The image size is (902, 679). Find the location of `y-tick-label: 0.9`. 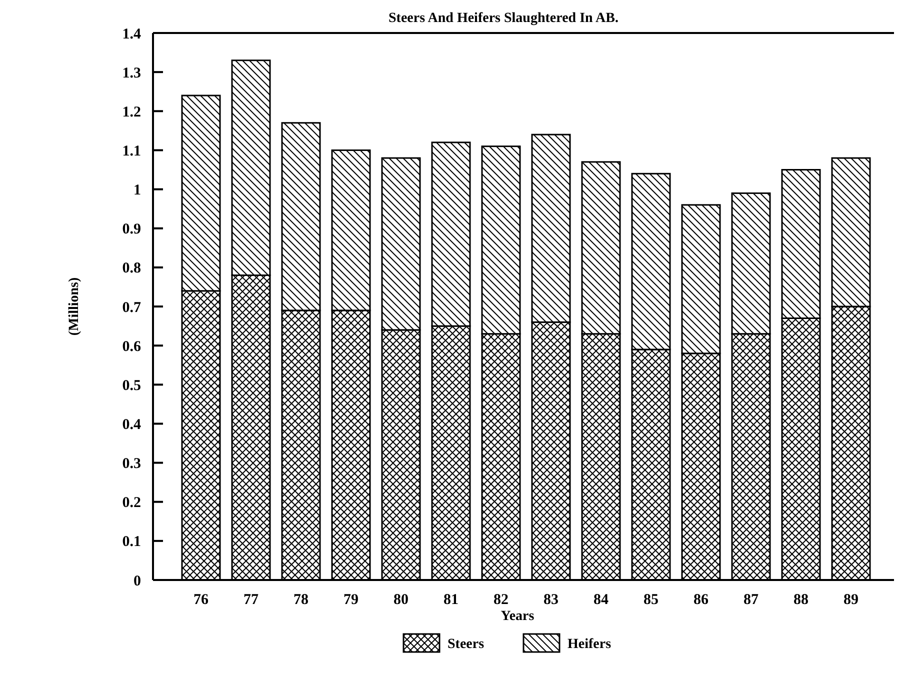

y-tick-label: 0.9 is located at coordinates (131, 230).